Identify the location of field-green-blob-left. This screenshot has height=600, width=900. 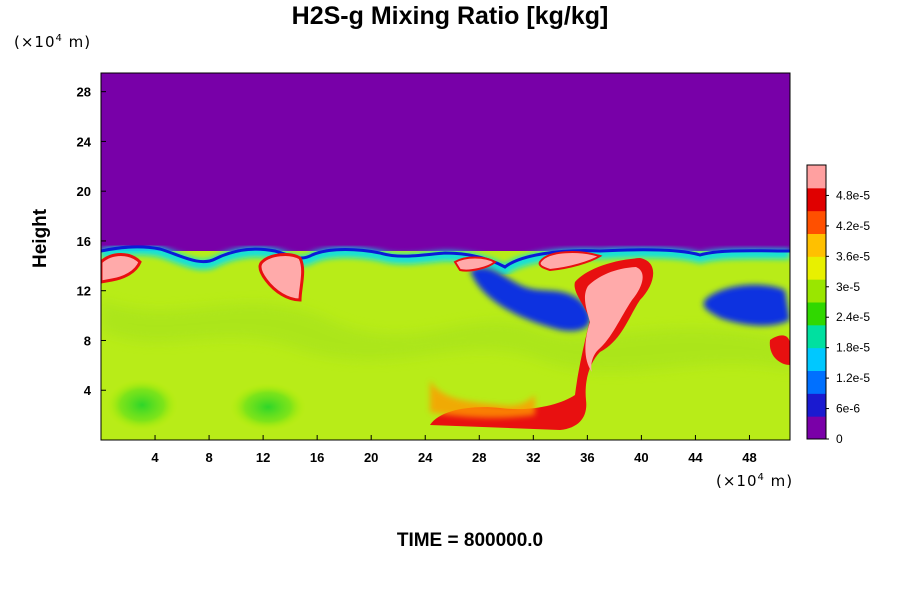
(142, 405).